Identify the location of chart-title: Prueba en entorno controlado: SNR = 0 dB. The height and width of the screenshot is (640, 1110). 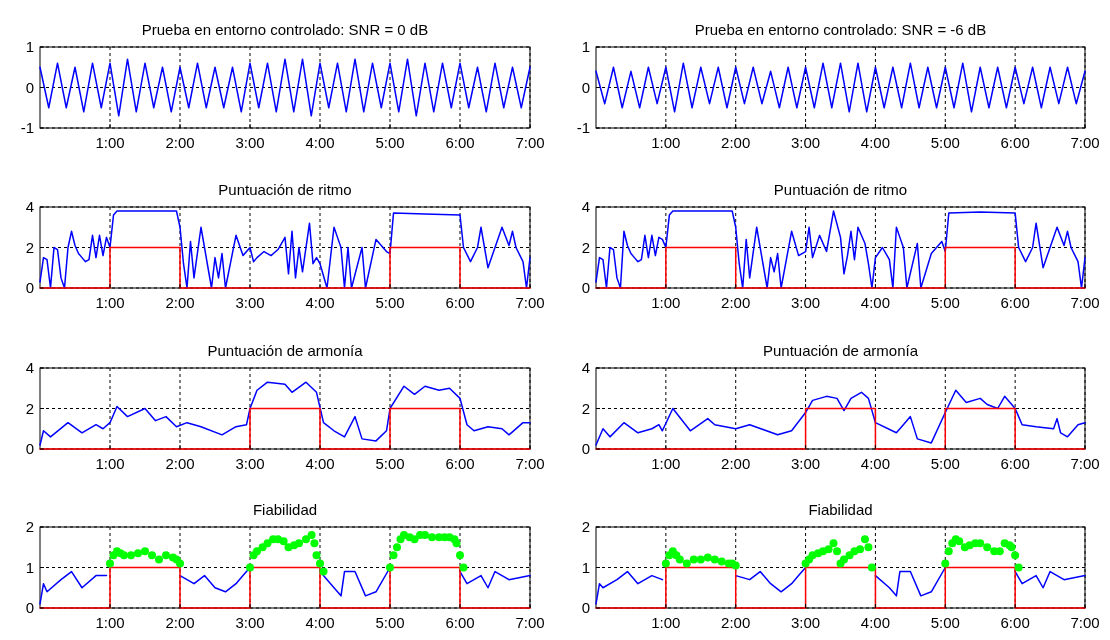
(285, 29).